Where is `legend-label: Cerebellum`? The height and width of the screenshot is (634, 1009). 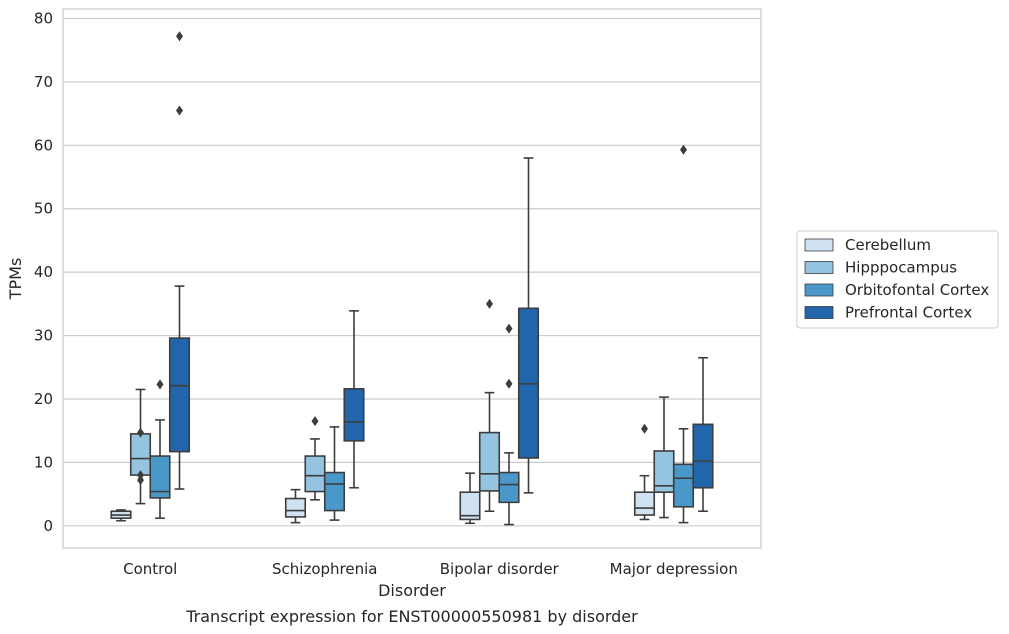
legend-label: Cerebellum is located at coordinates (888, 245).